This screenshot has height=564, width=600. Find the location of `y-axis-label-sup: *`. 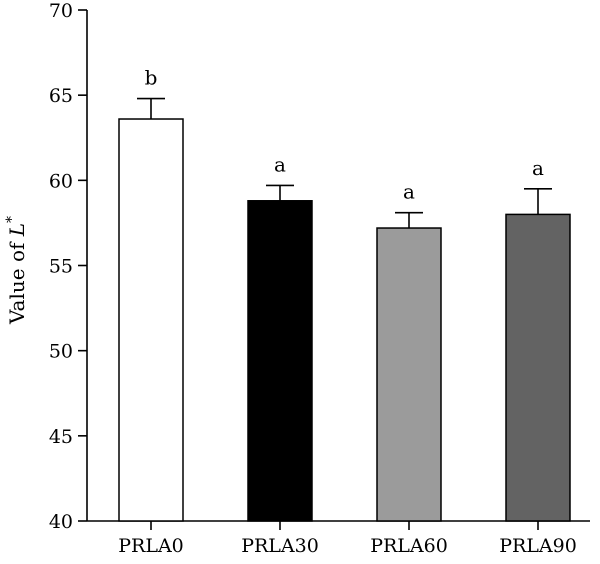

y-axis-label-sup: * is located at coordinates (12, 219).